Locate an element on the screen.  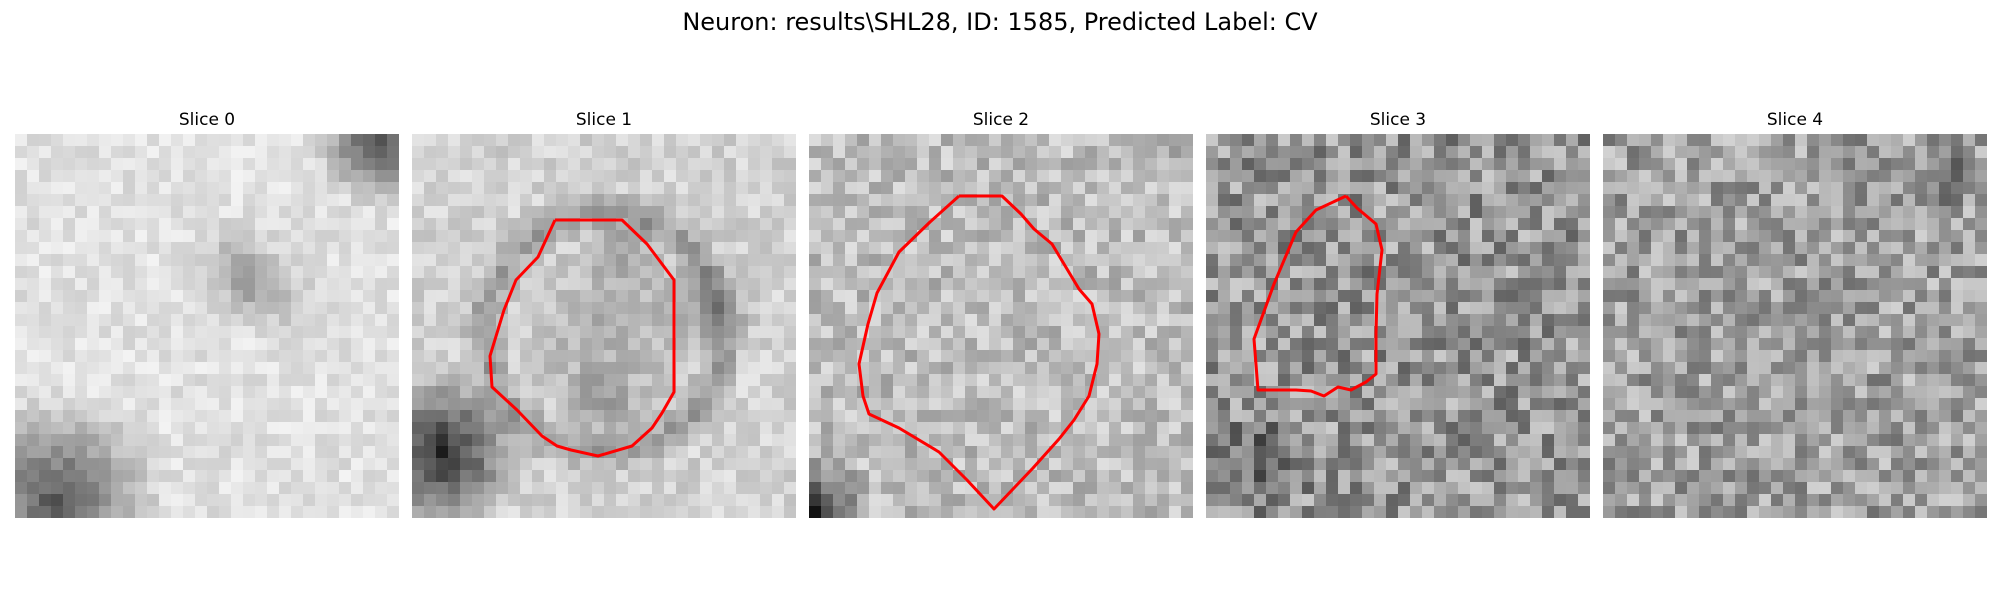
panel-slice-2: Slice 2 is located at coordinates (1001, 313).